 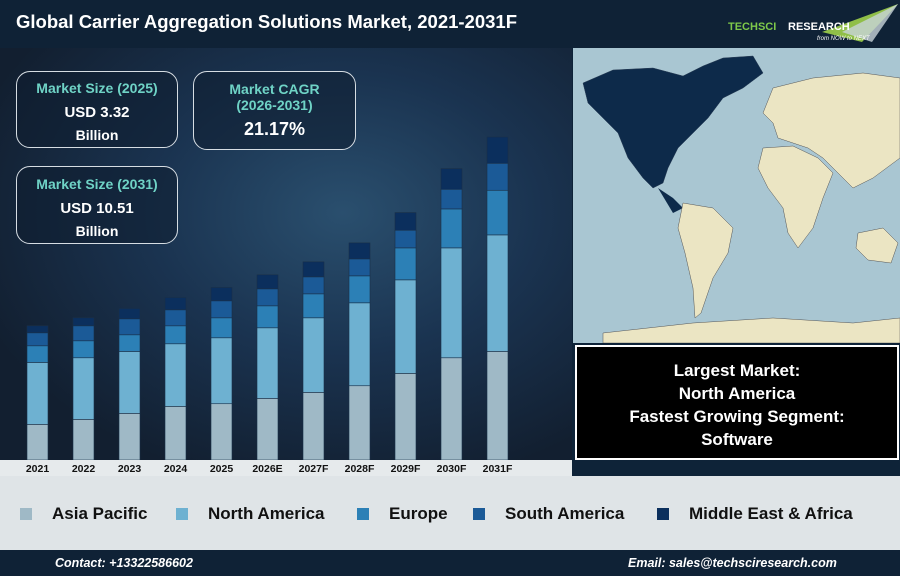 I want to click on bar-segment-2025-north-america, so click(x=221, y=371).